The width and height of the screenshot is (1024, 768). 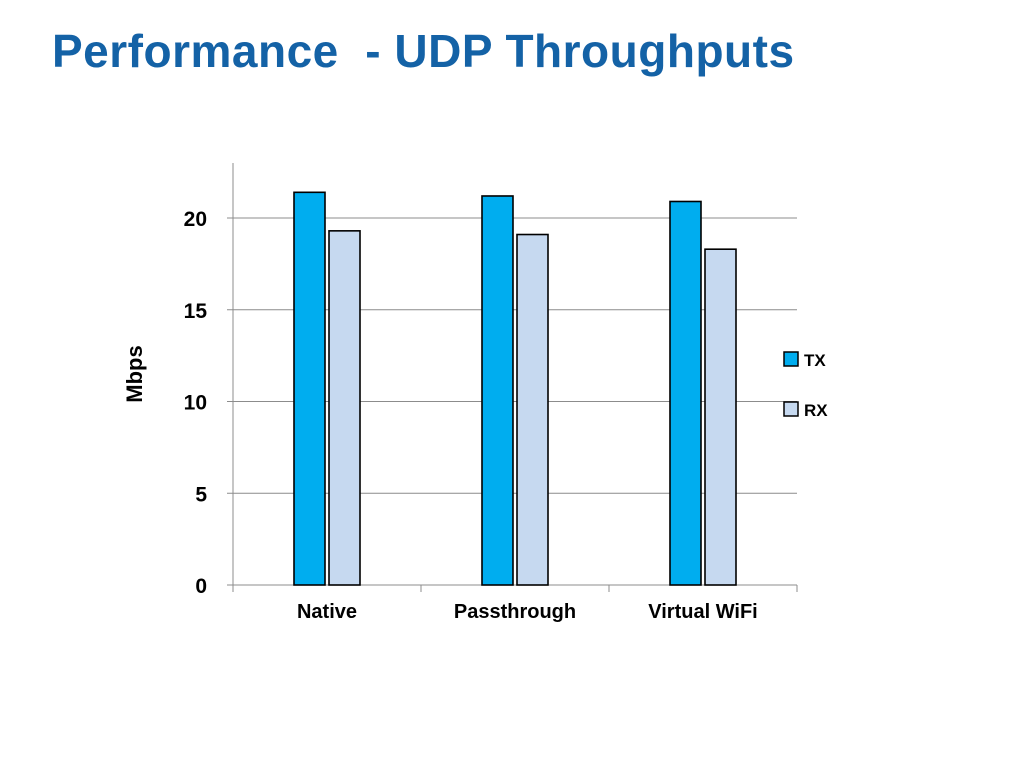 I want to click on y-tick-label: 10, so click(x=195, y=403).